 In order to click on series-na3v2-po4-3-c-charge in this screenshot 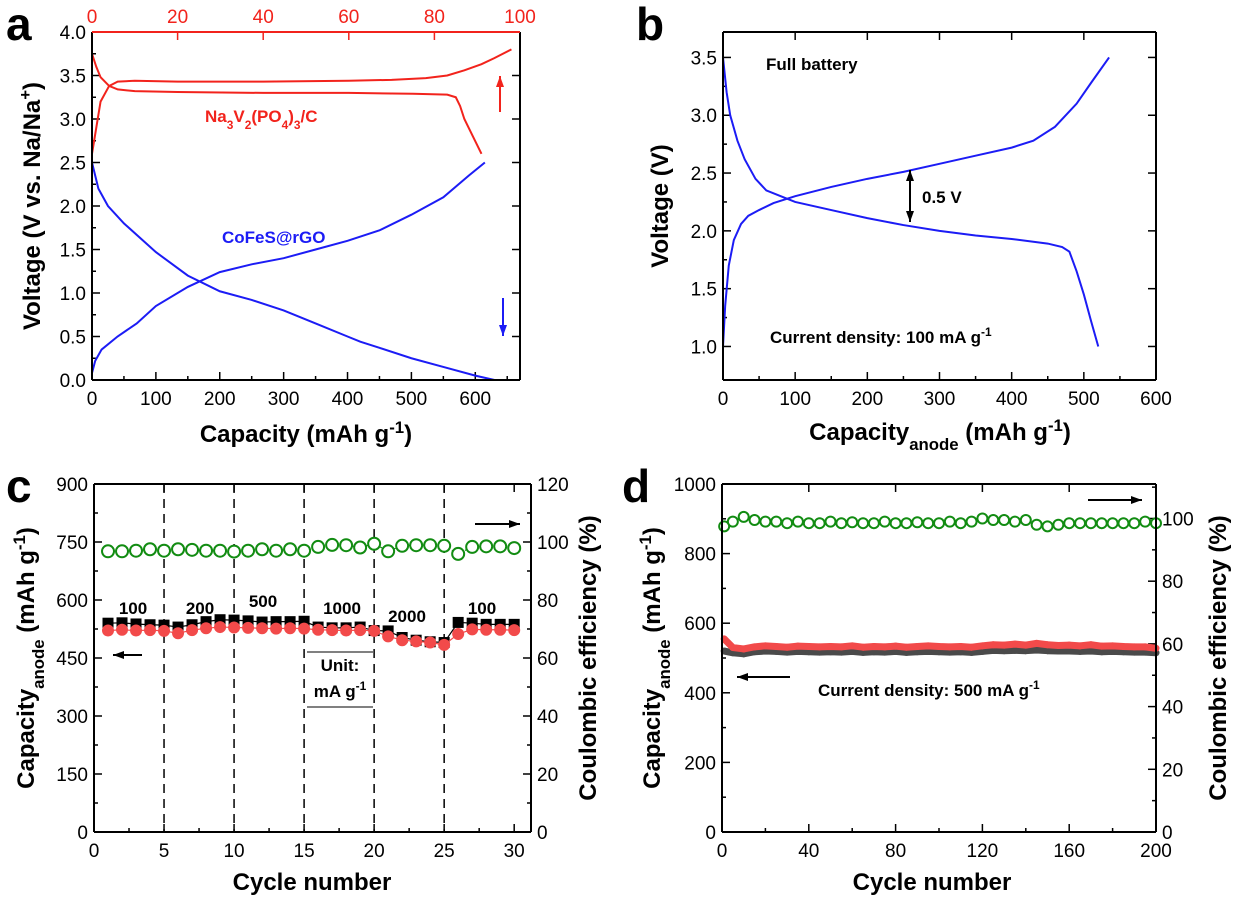, I will do `click(301, 101)`.